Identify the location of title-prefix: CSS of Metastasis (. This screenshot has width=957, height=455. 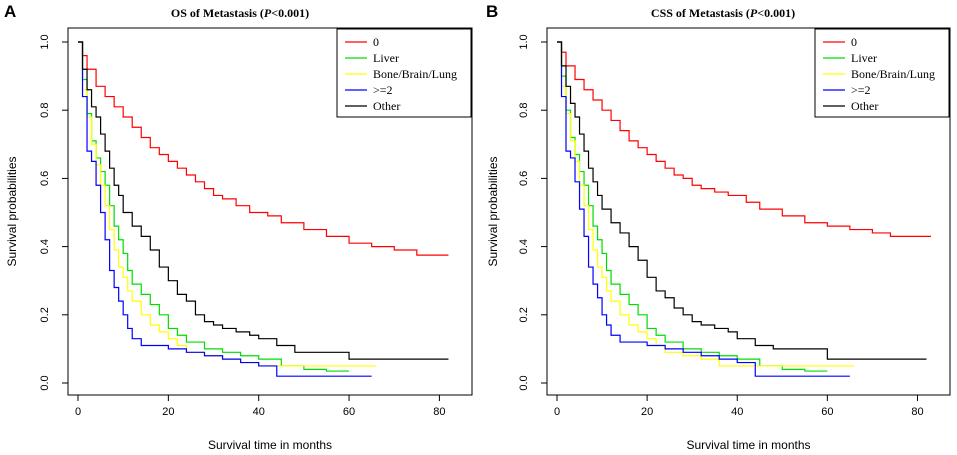
(700, 13).